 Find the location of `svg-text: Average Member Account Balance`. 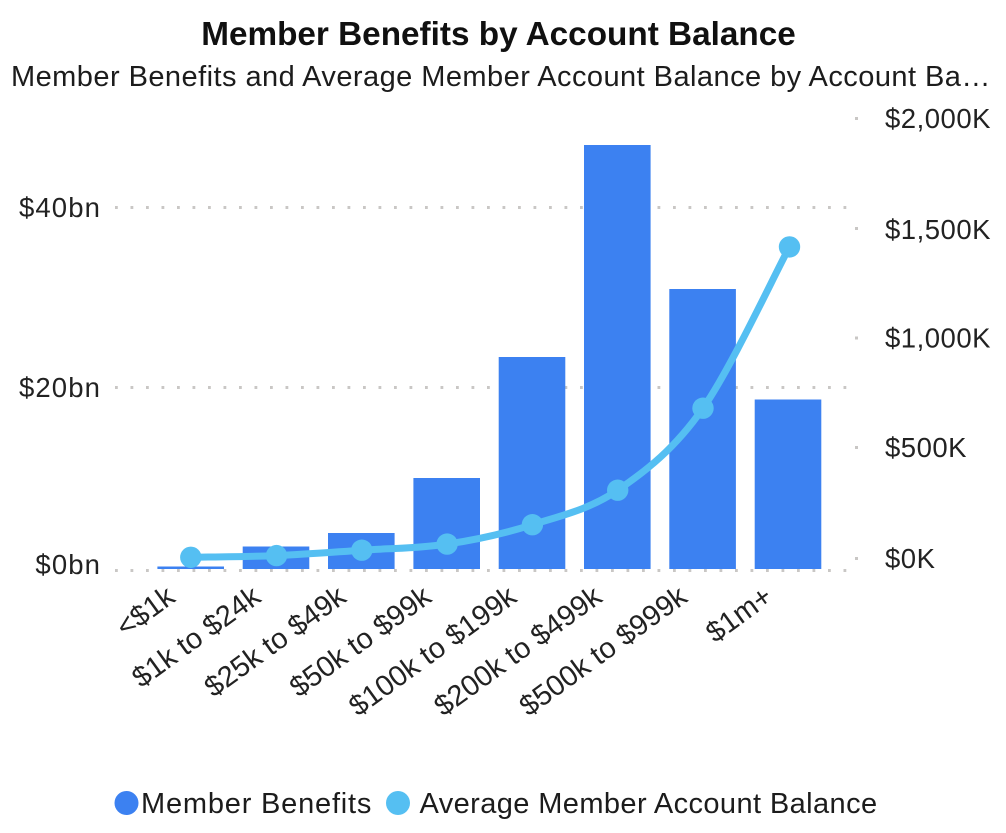

svg-text: Average Member Account Balance is located at coordinates (649, 804).